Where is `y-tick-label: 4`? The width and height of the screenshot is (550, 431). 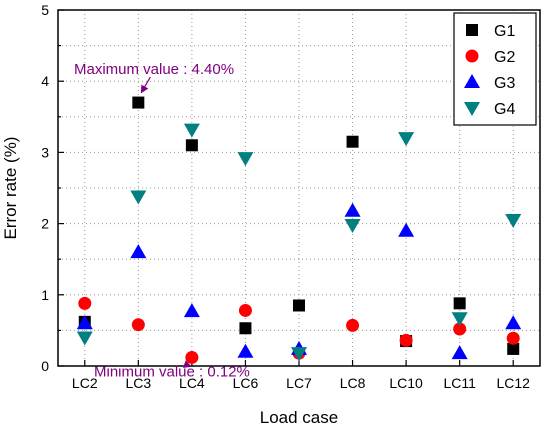 y-tick-label: 4 is located at coordinates (45, 81).